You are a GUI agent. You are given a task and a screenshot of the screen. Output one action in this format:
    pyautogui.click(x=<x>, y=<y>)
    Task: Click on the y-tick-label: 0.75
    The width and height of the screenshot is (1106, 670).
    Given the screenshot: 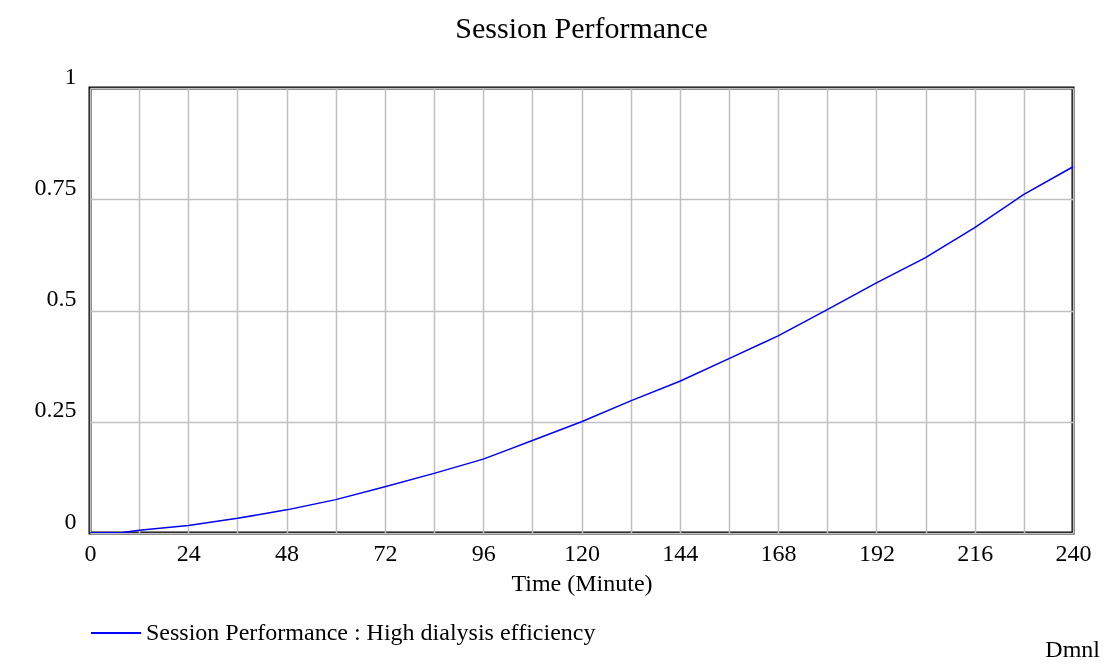 What is the action you would take?
    pyautogui.click(x=55, y=186)
    